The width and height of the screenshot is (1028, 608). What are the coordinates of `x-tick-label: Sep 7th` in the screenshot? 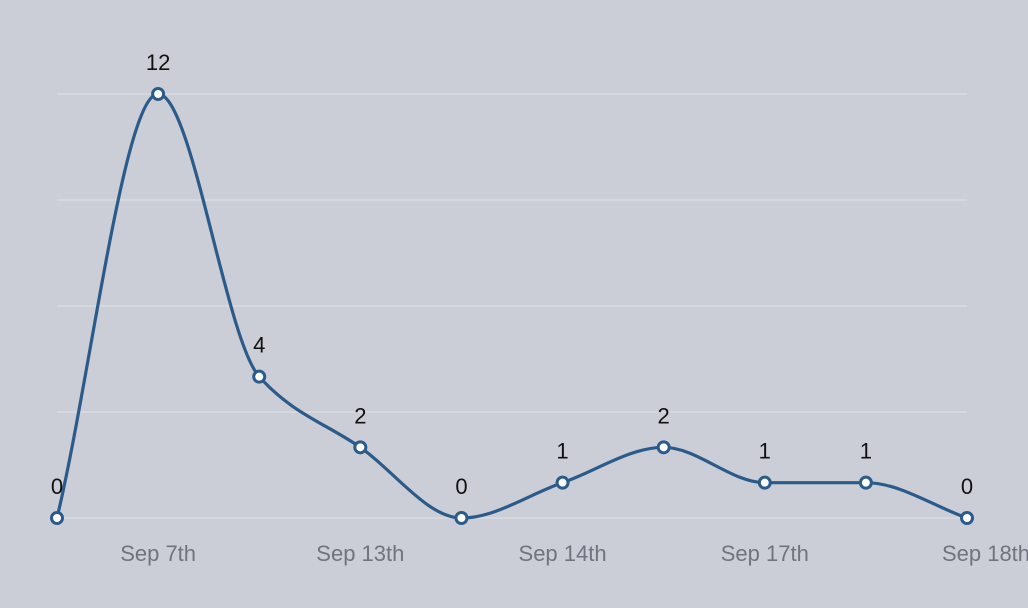 It's located at (158, 553).